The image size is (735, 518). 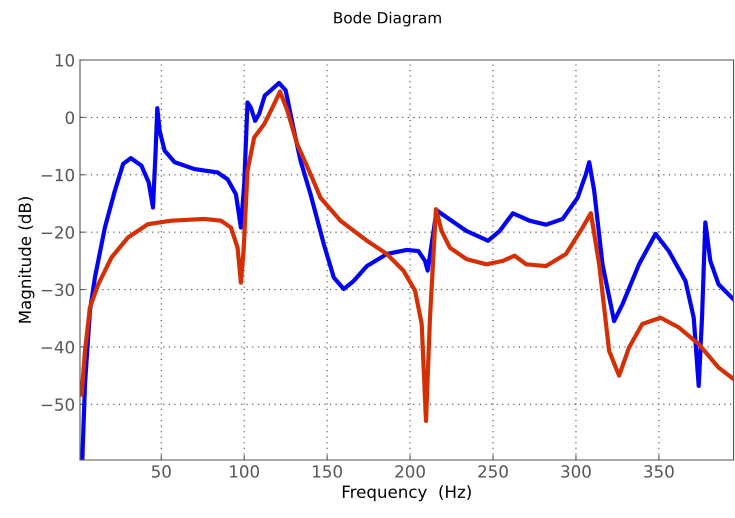 What do you see at coordinates (406, 493) in the screenshot?
I see `x-axis-title: Frequency (Hz)` at bounding box center [406, 493].